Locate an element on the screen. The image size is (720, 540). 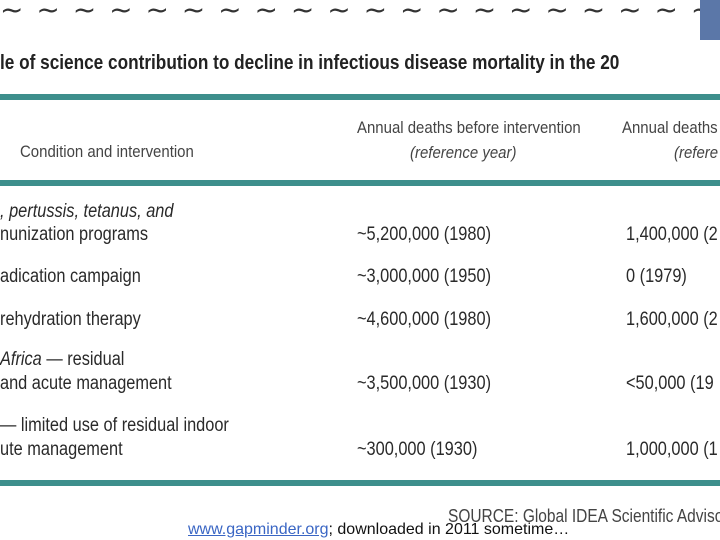
row2-before: ~3,000,000 (1950) is located at coordinates (424, 276).